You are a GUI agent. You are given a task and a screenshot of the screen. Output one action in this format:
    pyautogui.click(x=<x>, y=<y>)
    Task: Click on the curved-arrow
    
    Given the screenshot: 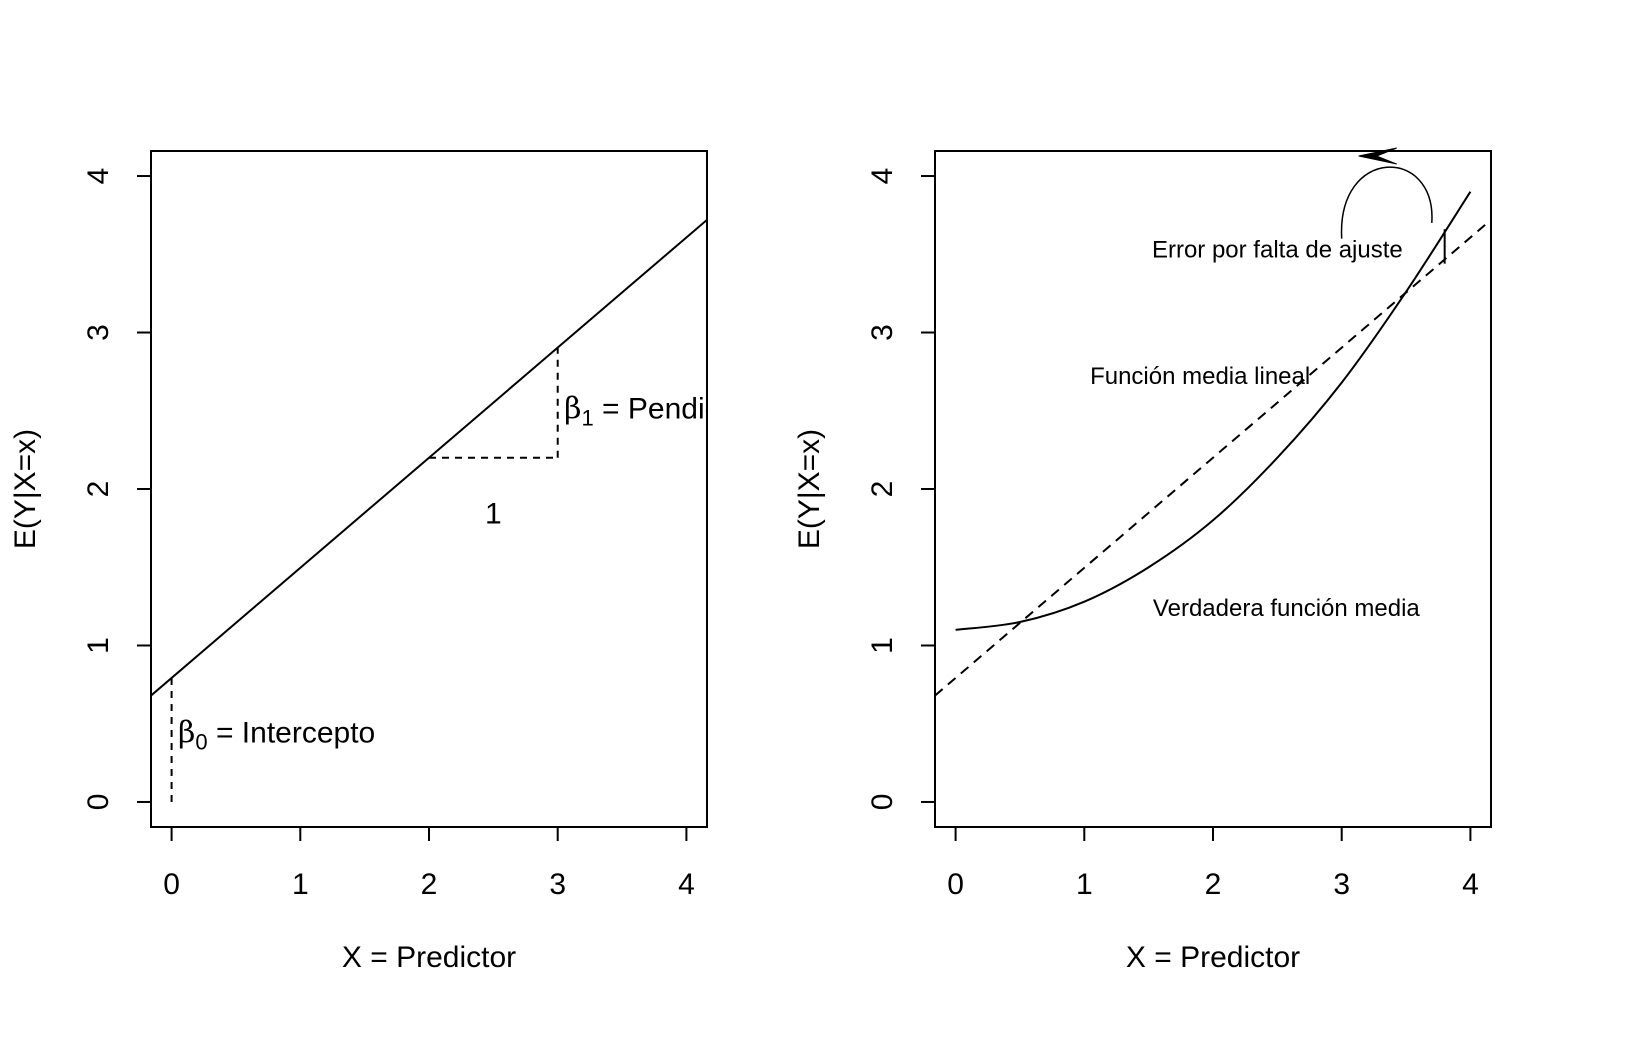 What is the action you would take?
    pyautogui.click(x=1386, y=202)
    